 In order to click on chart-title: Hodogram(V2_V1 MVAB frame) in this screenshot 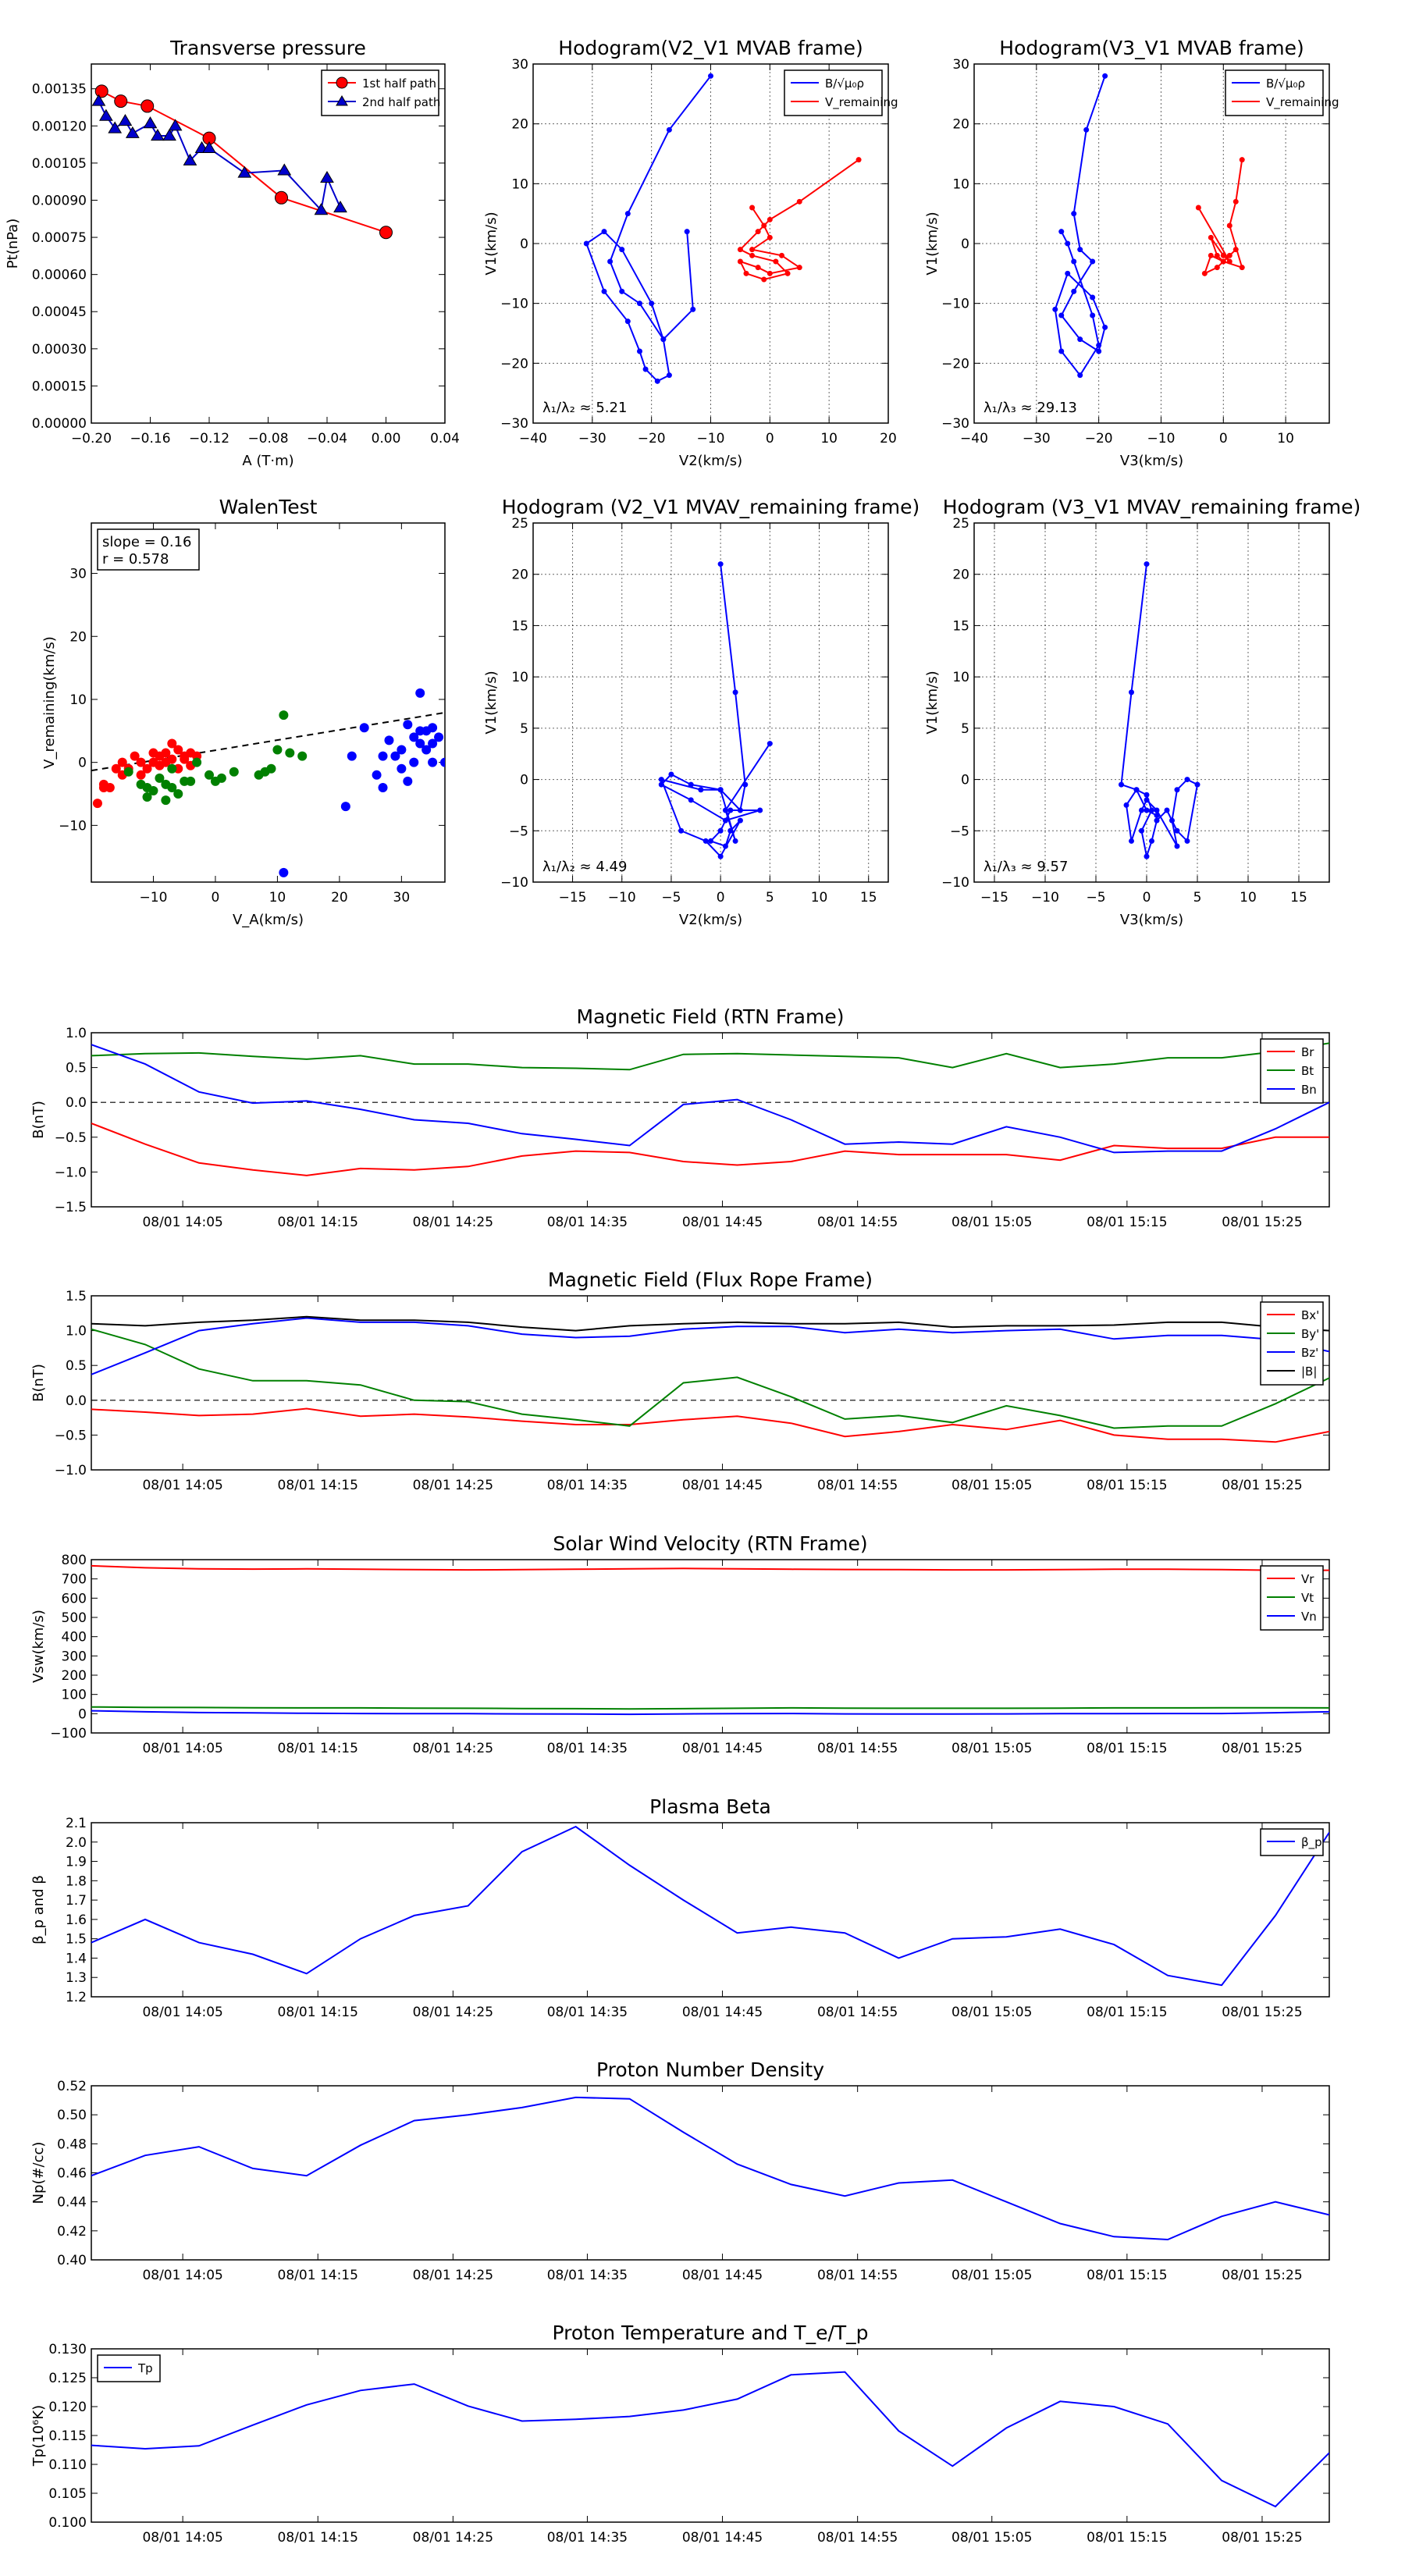, I will do `click(711, 48)`.